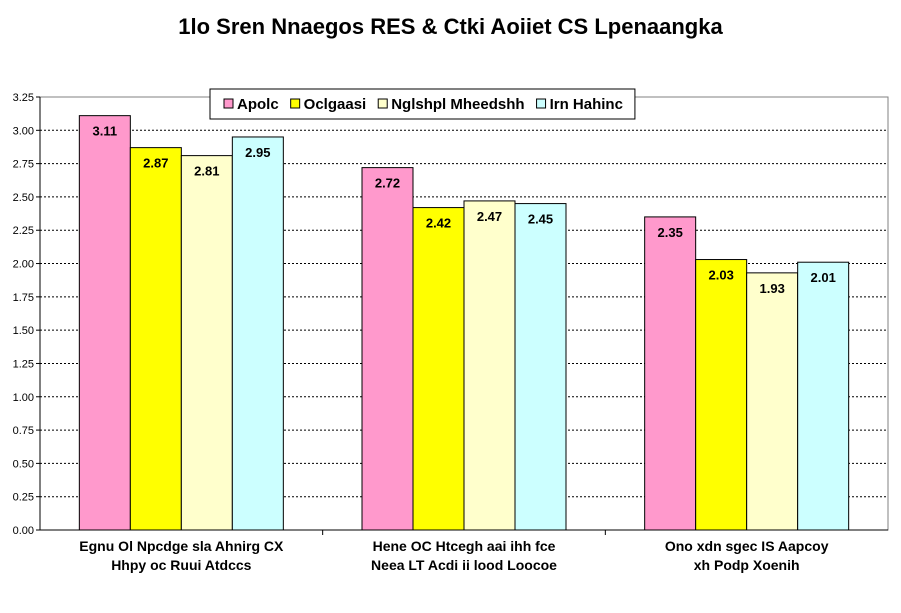  What do you see at coordinates (23, 98) in the screenshot?
I see `y-tick-label: 3.25` at bounding box center [23, 98].